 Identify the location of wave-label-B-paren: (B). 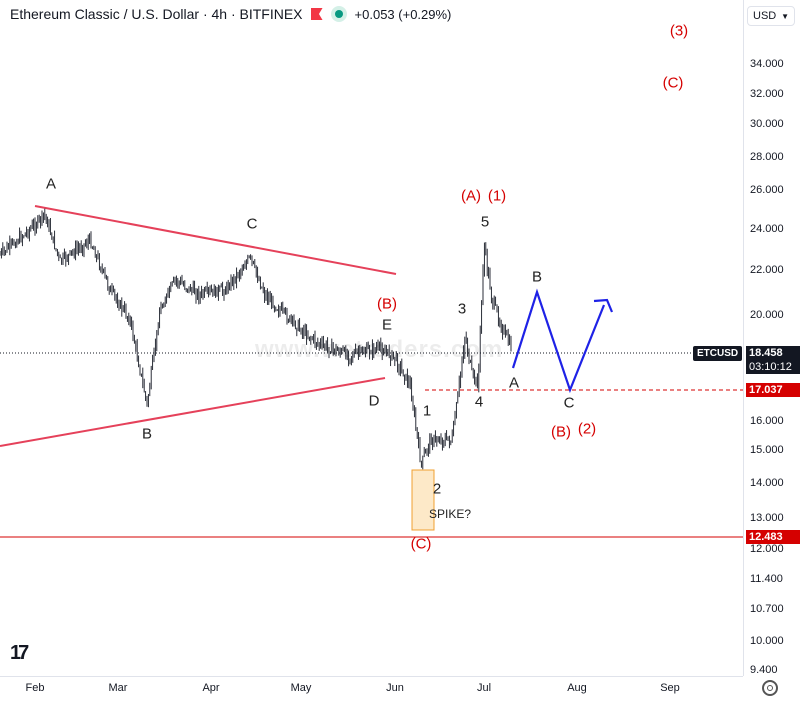
(387, 304).